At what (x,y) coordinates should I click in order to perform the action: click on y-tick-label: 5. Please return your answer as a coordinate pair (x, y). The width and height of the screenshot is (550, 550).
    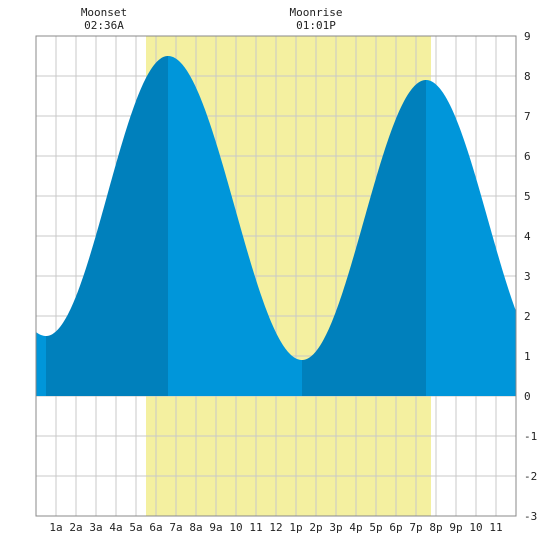
    Looking at the image, I should click on (527, 196).